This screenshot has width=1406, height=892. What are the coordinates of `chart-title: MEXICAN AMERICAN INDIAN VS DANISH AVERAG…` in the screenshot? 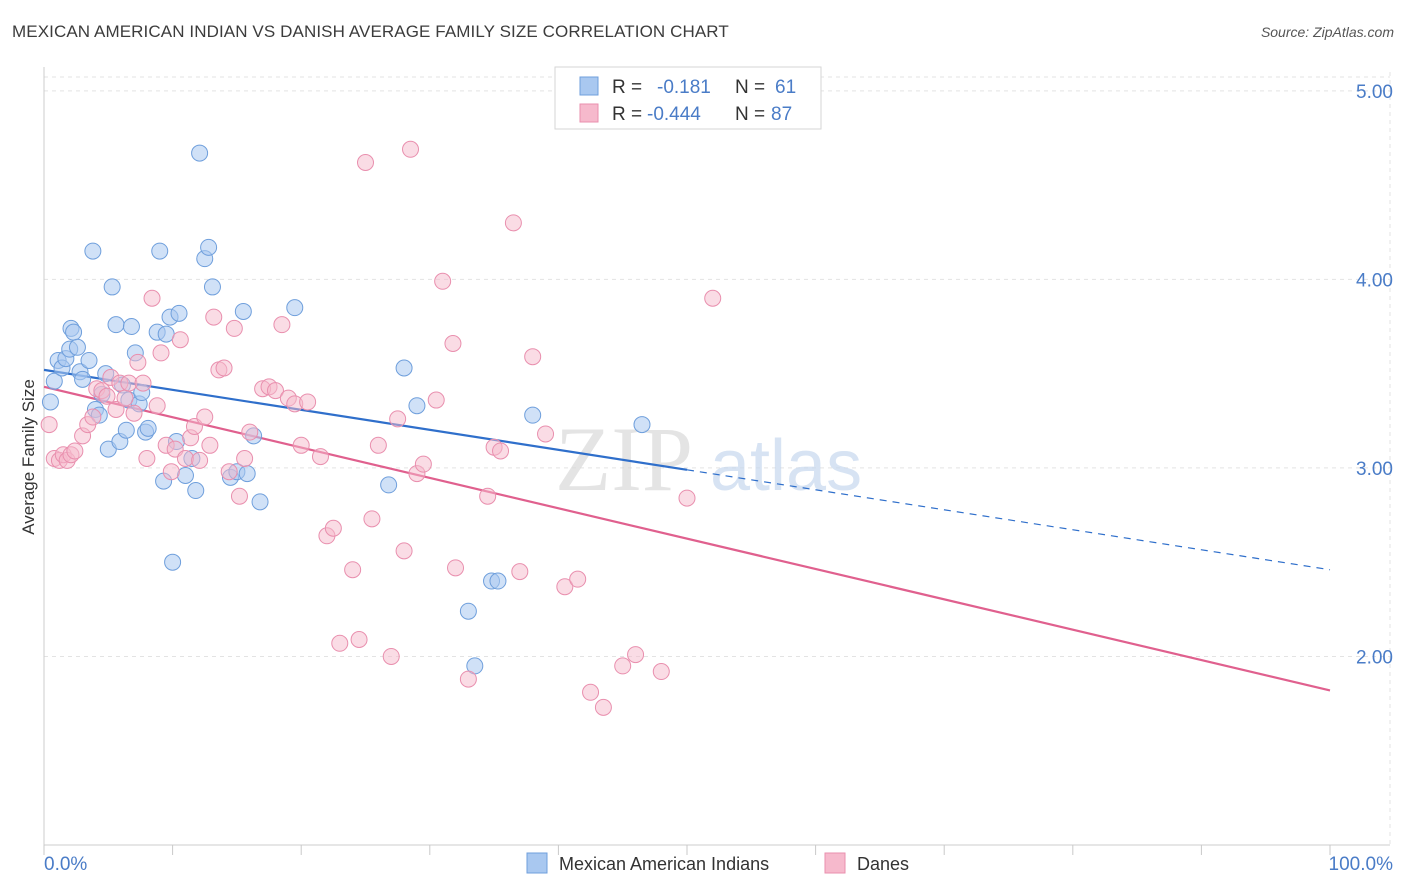 It's located at (370, 31).